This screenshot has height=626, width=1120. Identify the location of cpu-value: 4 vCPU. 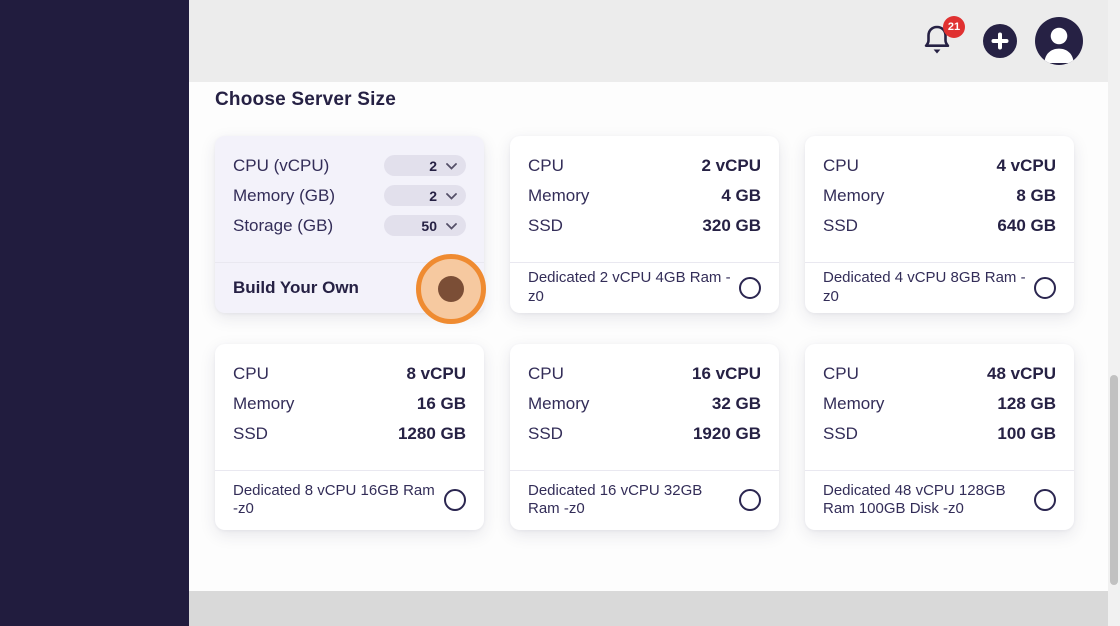
(1026, 165).